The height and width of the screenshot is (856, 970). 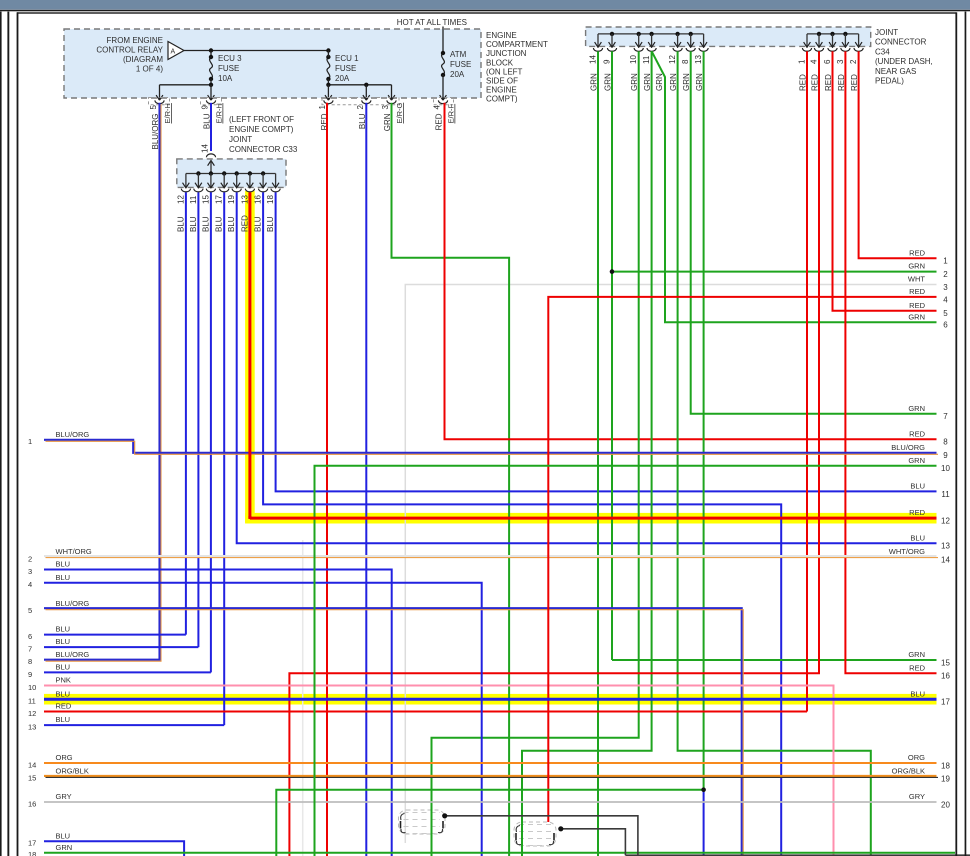 What do you see at coordinates (945, 804) in the screenshot?
I see `svg-text: 20` at bounding box center [945, 804].